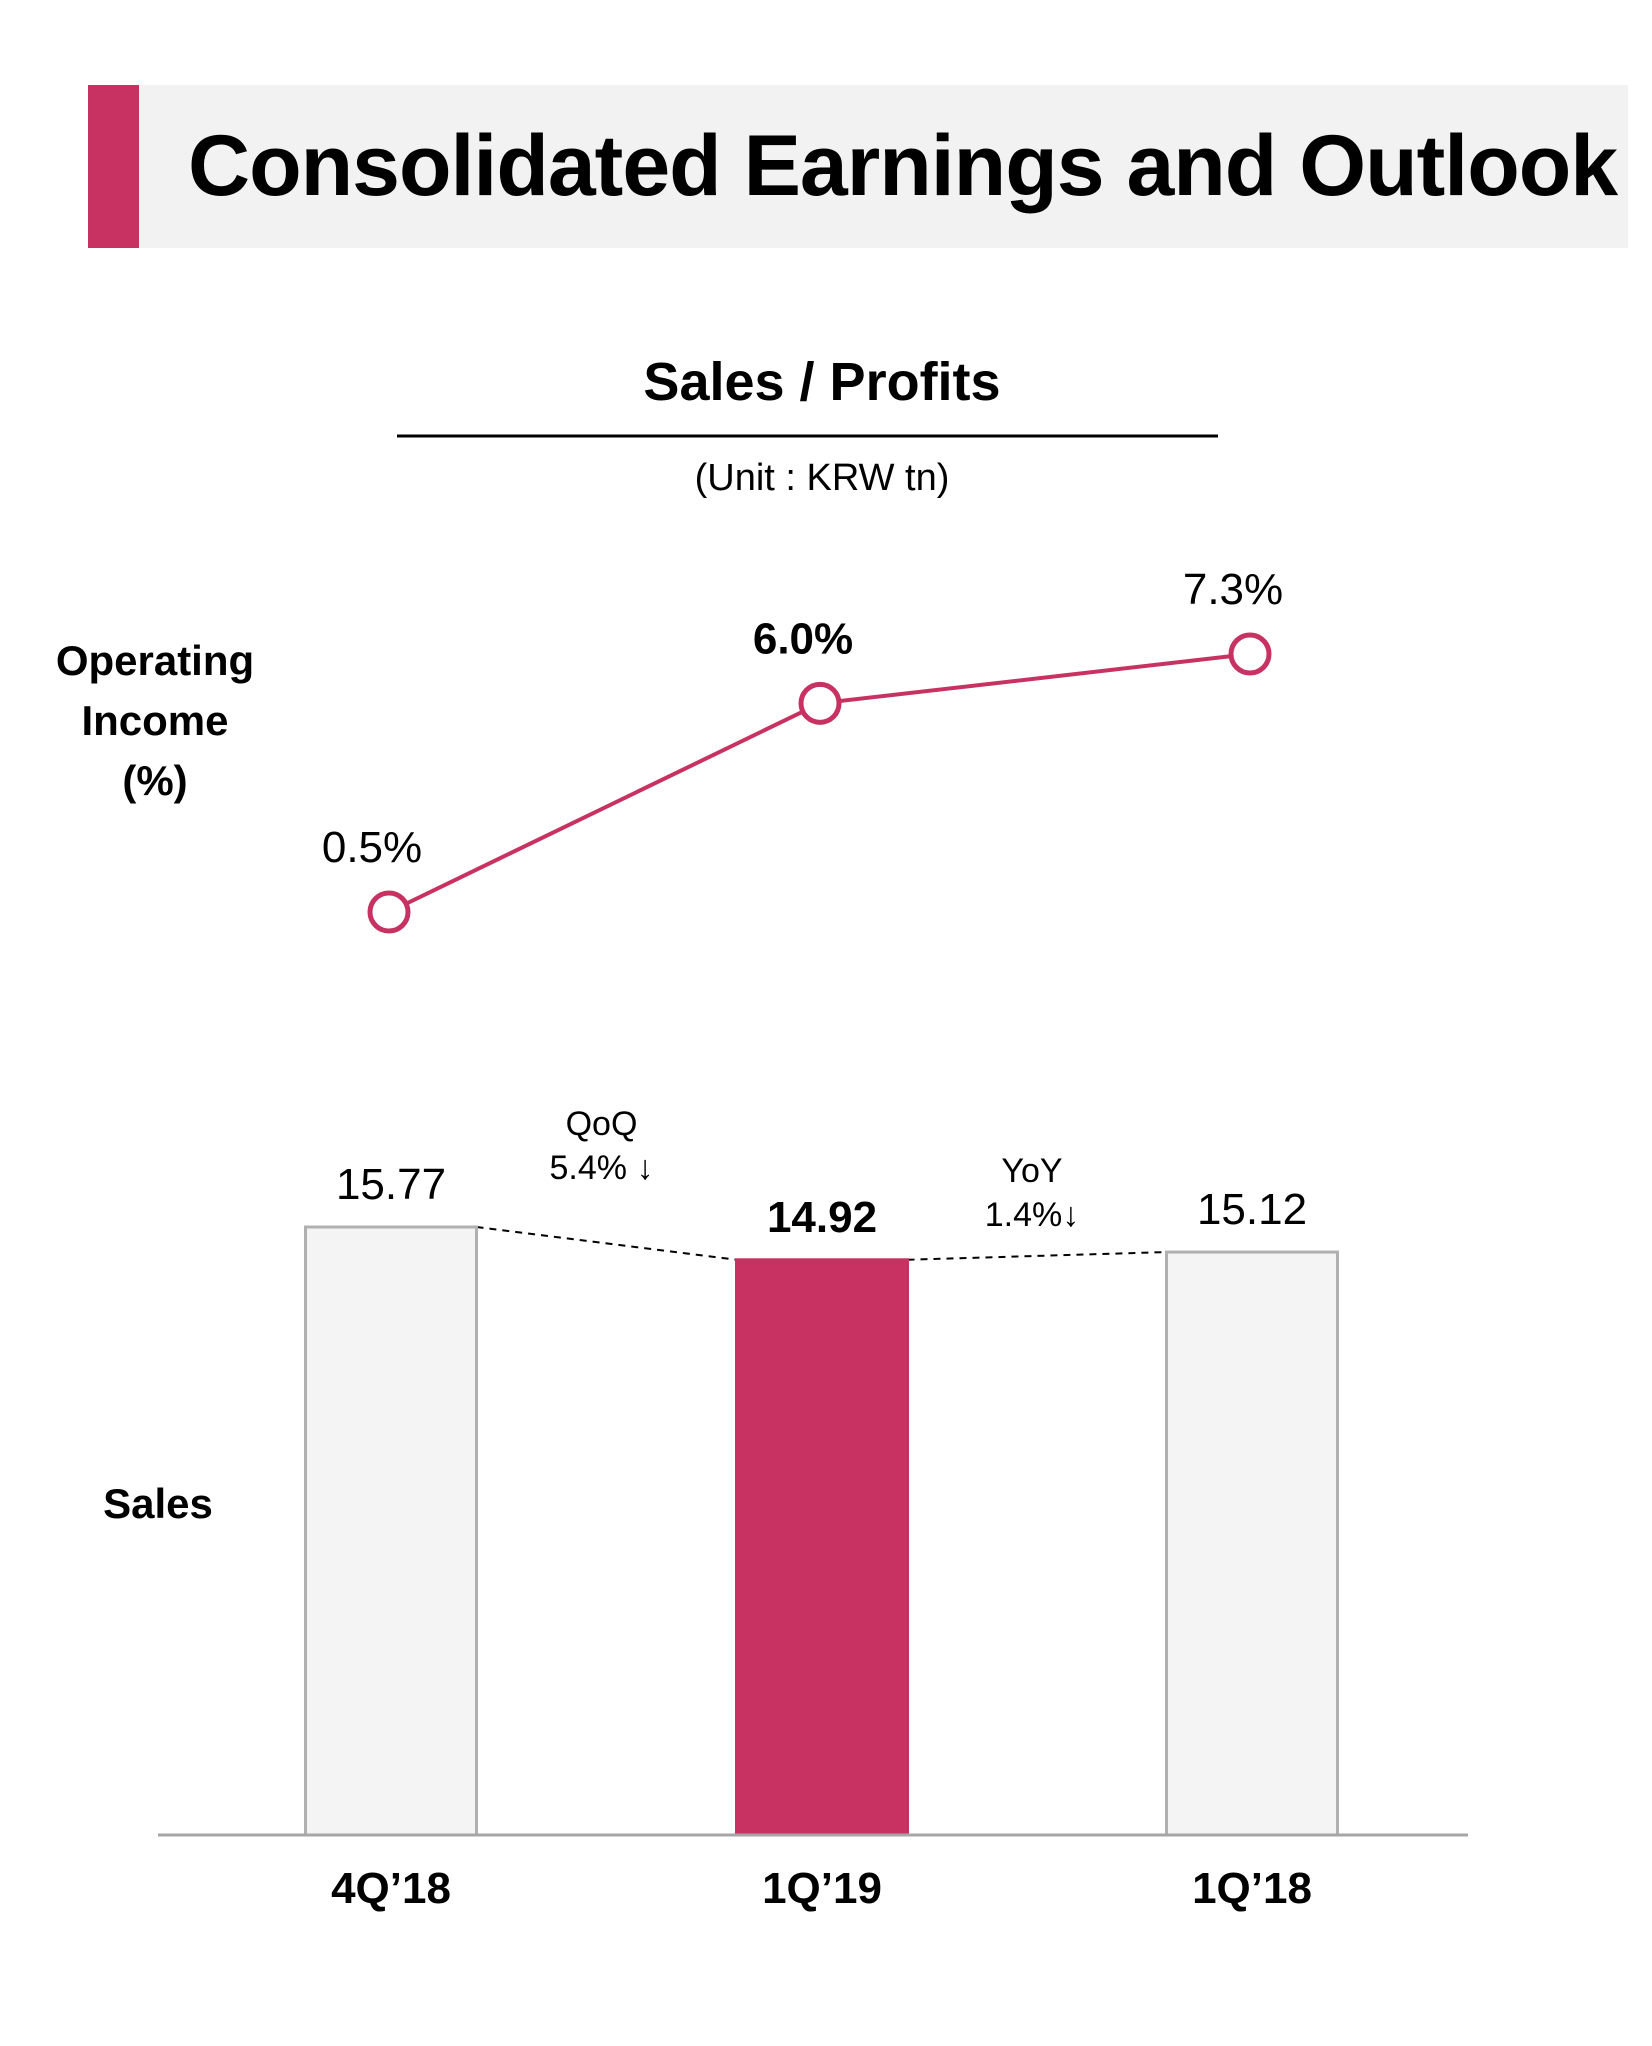 Image resolution: width=1652 pixels, height=2046 pixels. Describe the element at coordinates (1031, 1171) in the screenshot. I see `comparison-label: YoY` at that location.